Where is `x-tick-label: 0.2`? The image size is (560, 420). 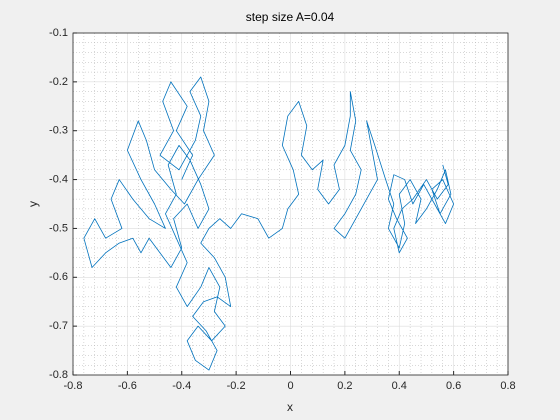
x-tick-label: 0.2 is located at coordinates (344, 386).